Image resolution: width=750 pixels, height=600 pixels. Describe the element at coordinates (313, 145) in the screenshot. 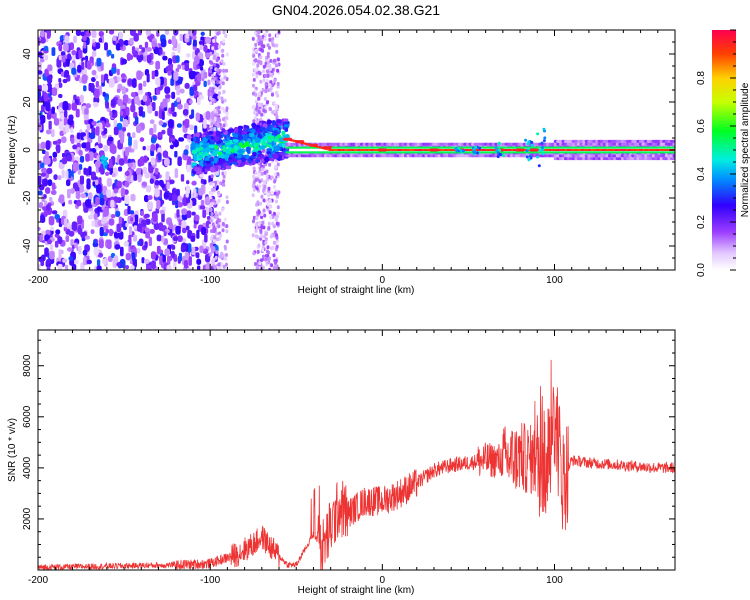

I see `carrier-peak` at that location.